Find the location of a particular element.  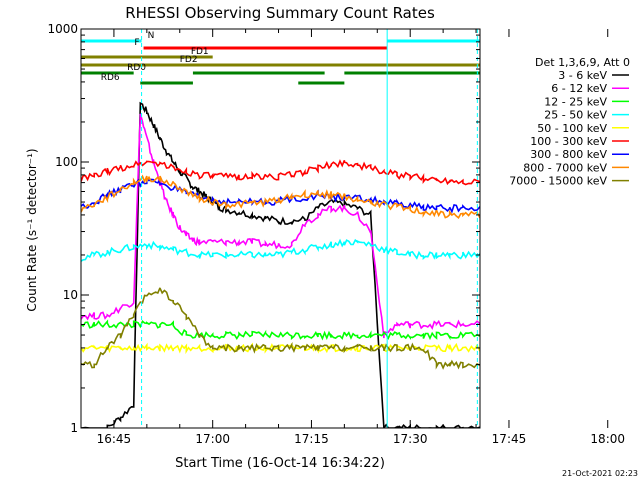

state-bar-label-rd6: RD6 is located at coordinates (110, 78).